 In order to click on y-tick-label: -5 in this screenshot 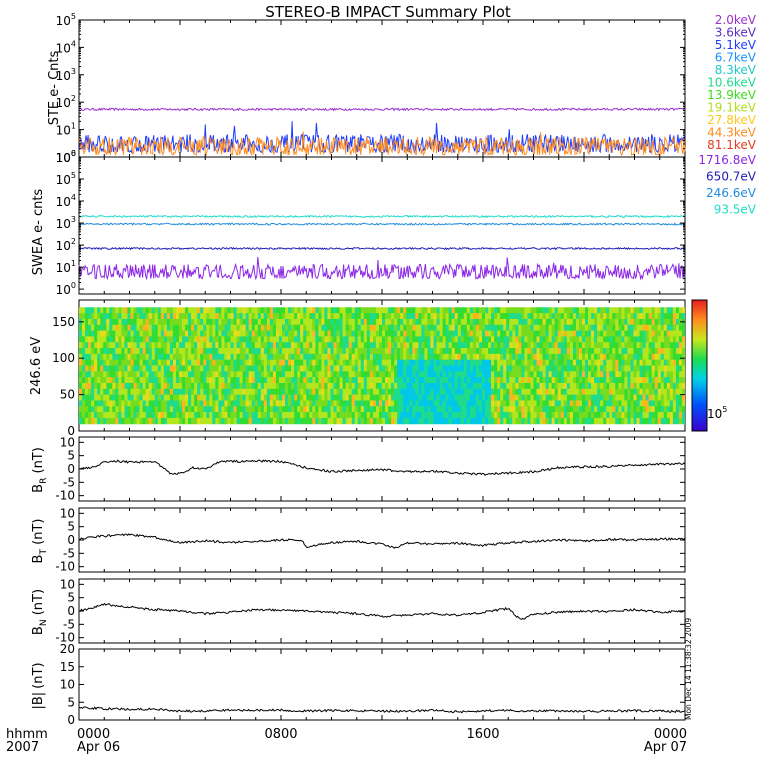, I will do `click(69, 624)`.